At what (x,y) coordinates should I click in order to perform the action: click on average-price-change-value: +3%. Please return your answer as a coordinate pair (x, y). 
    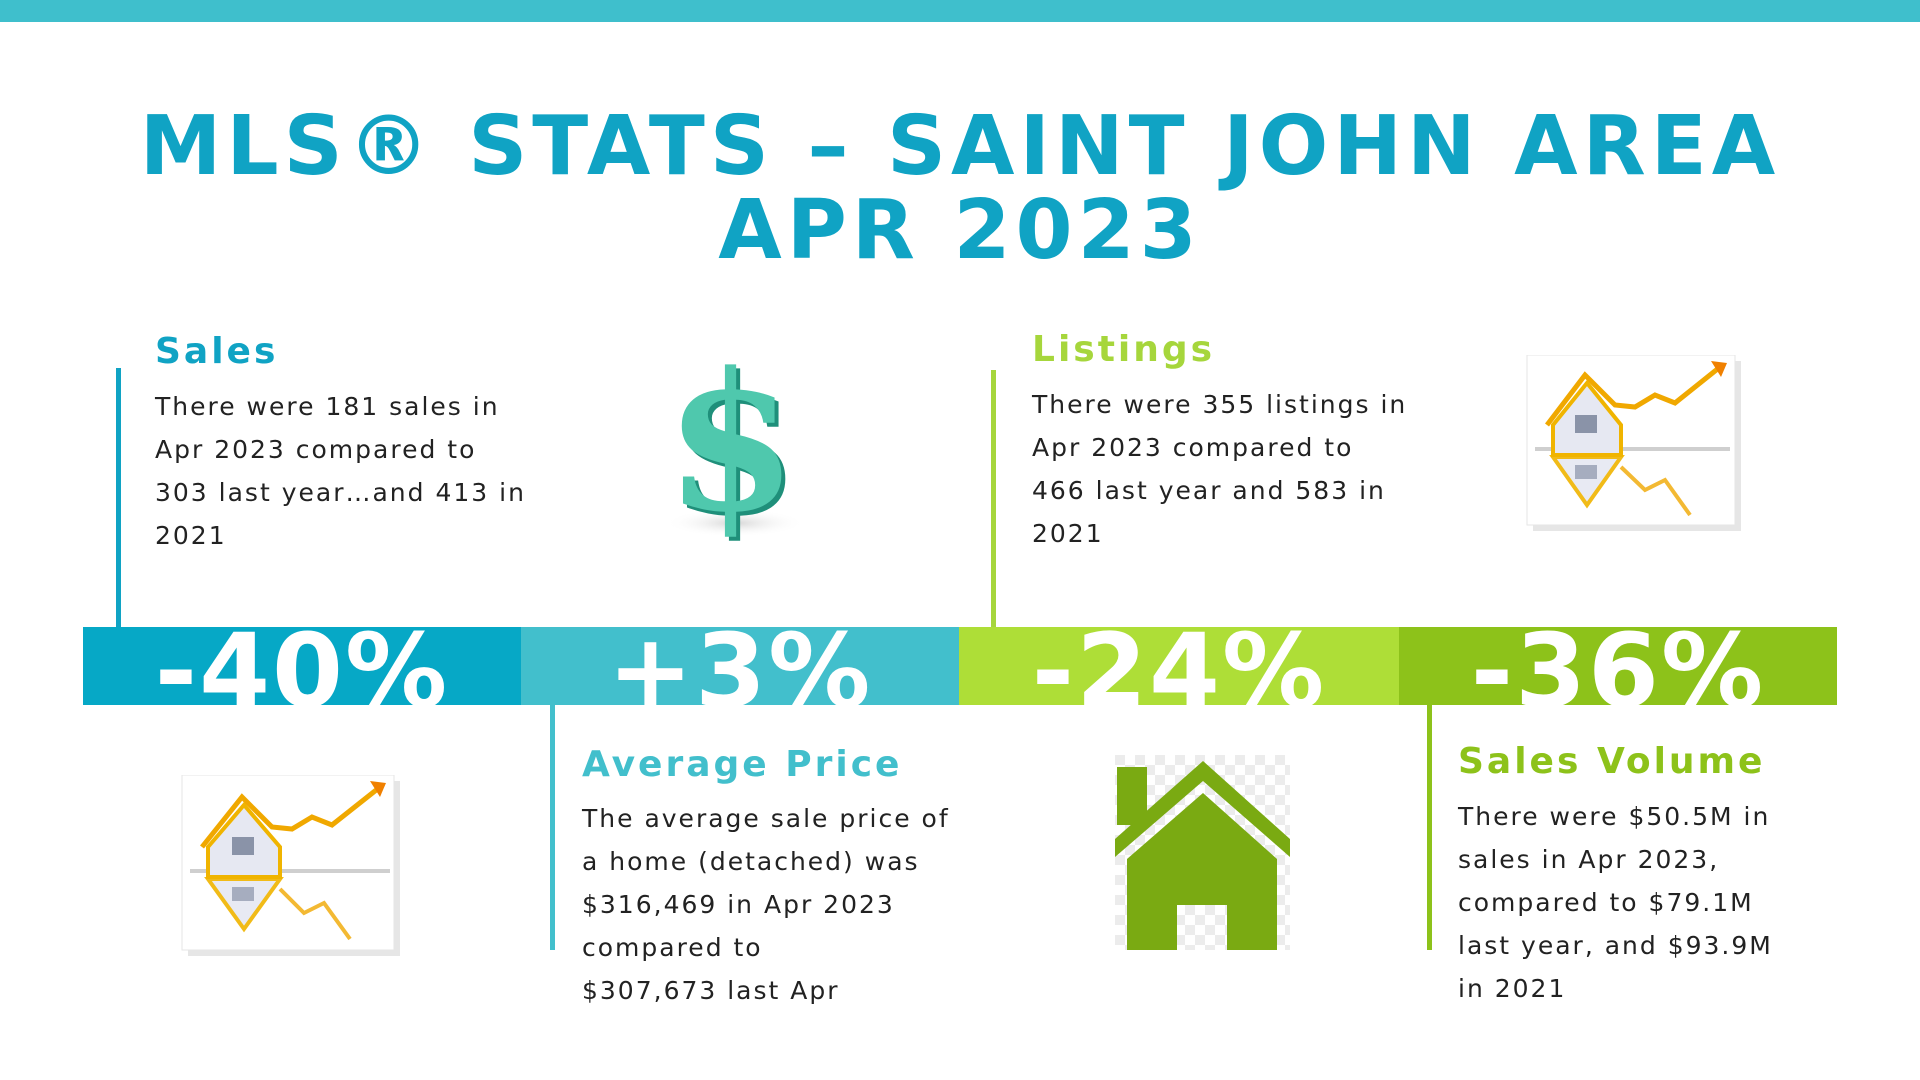
    Looking at the image, I should click on (740, 666).